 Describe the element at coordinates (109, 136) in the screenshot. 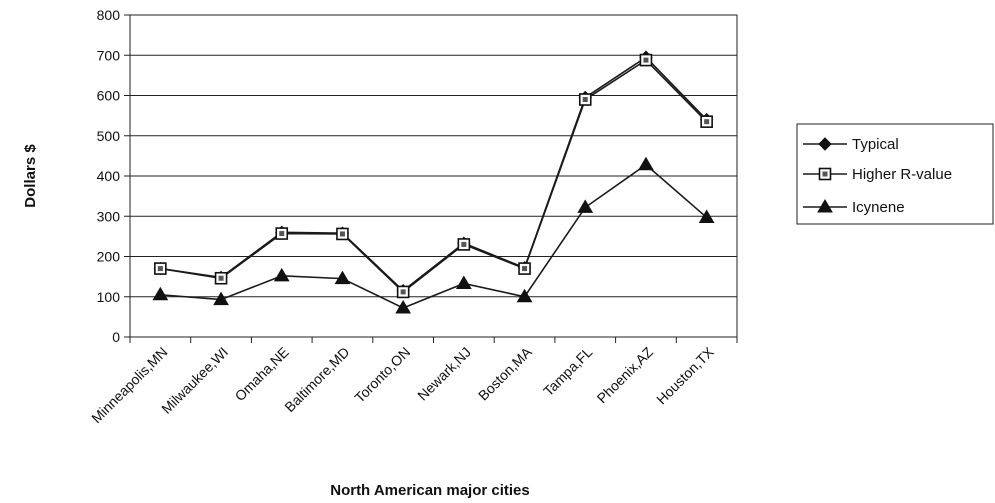

I see `y-tick-label: 500` at that location.